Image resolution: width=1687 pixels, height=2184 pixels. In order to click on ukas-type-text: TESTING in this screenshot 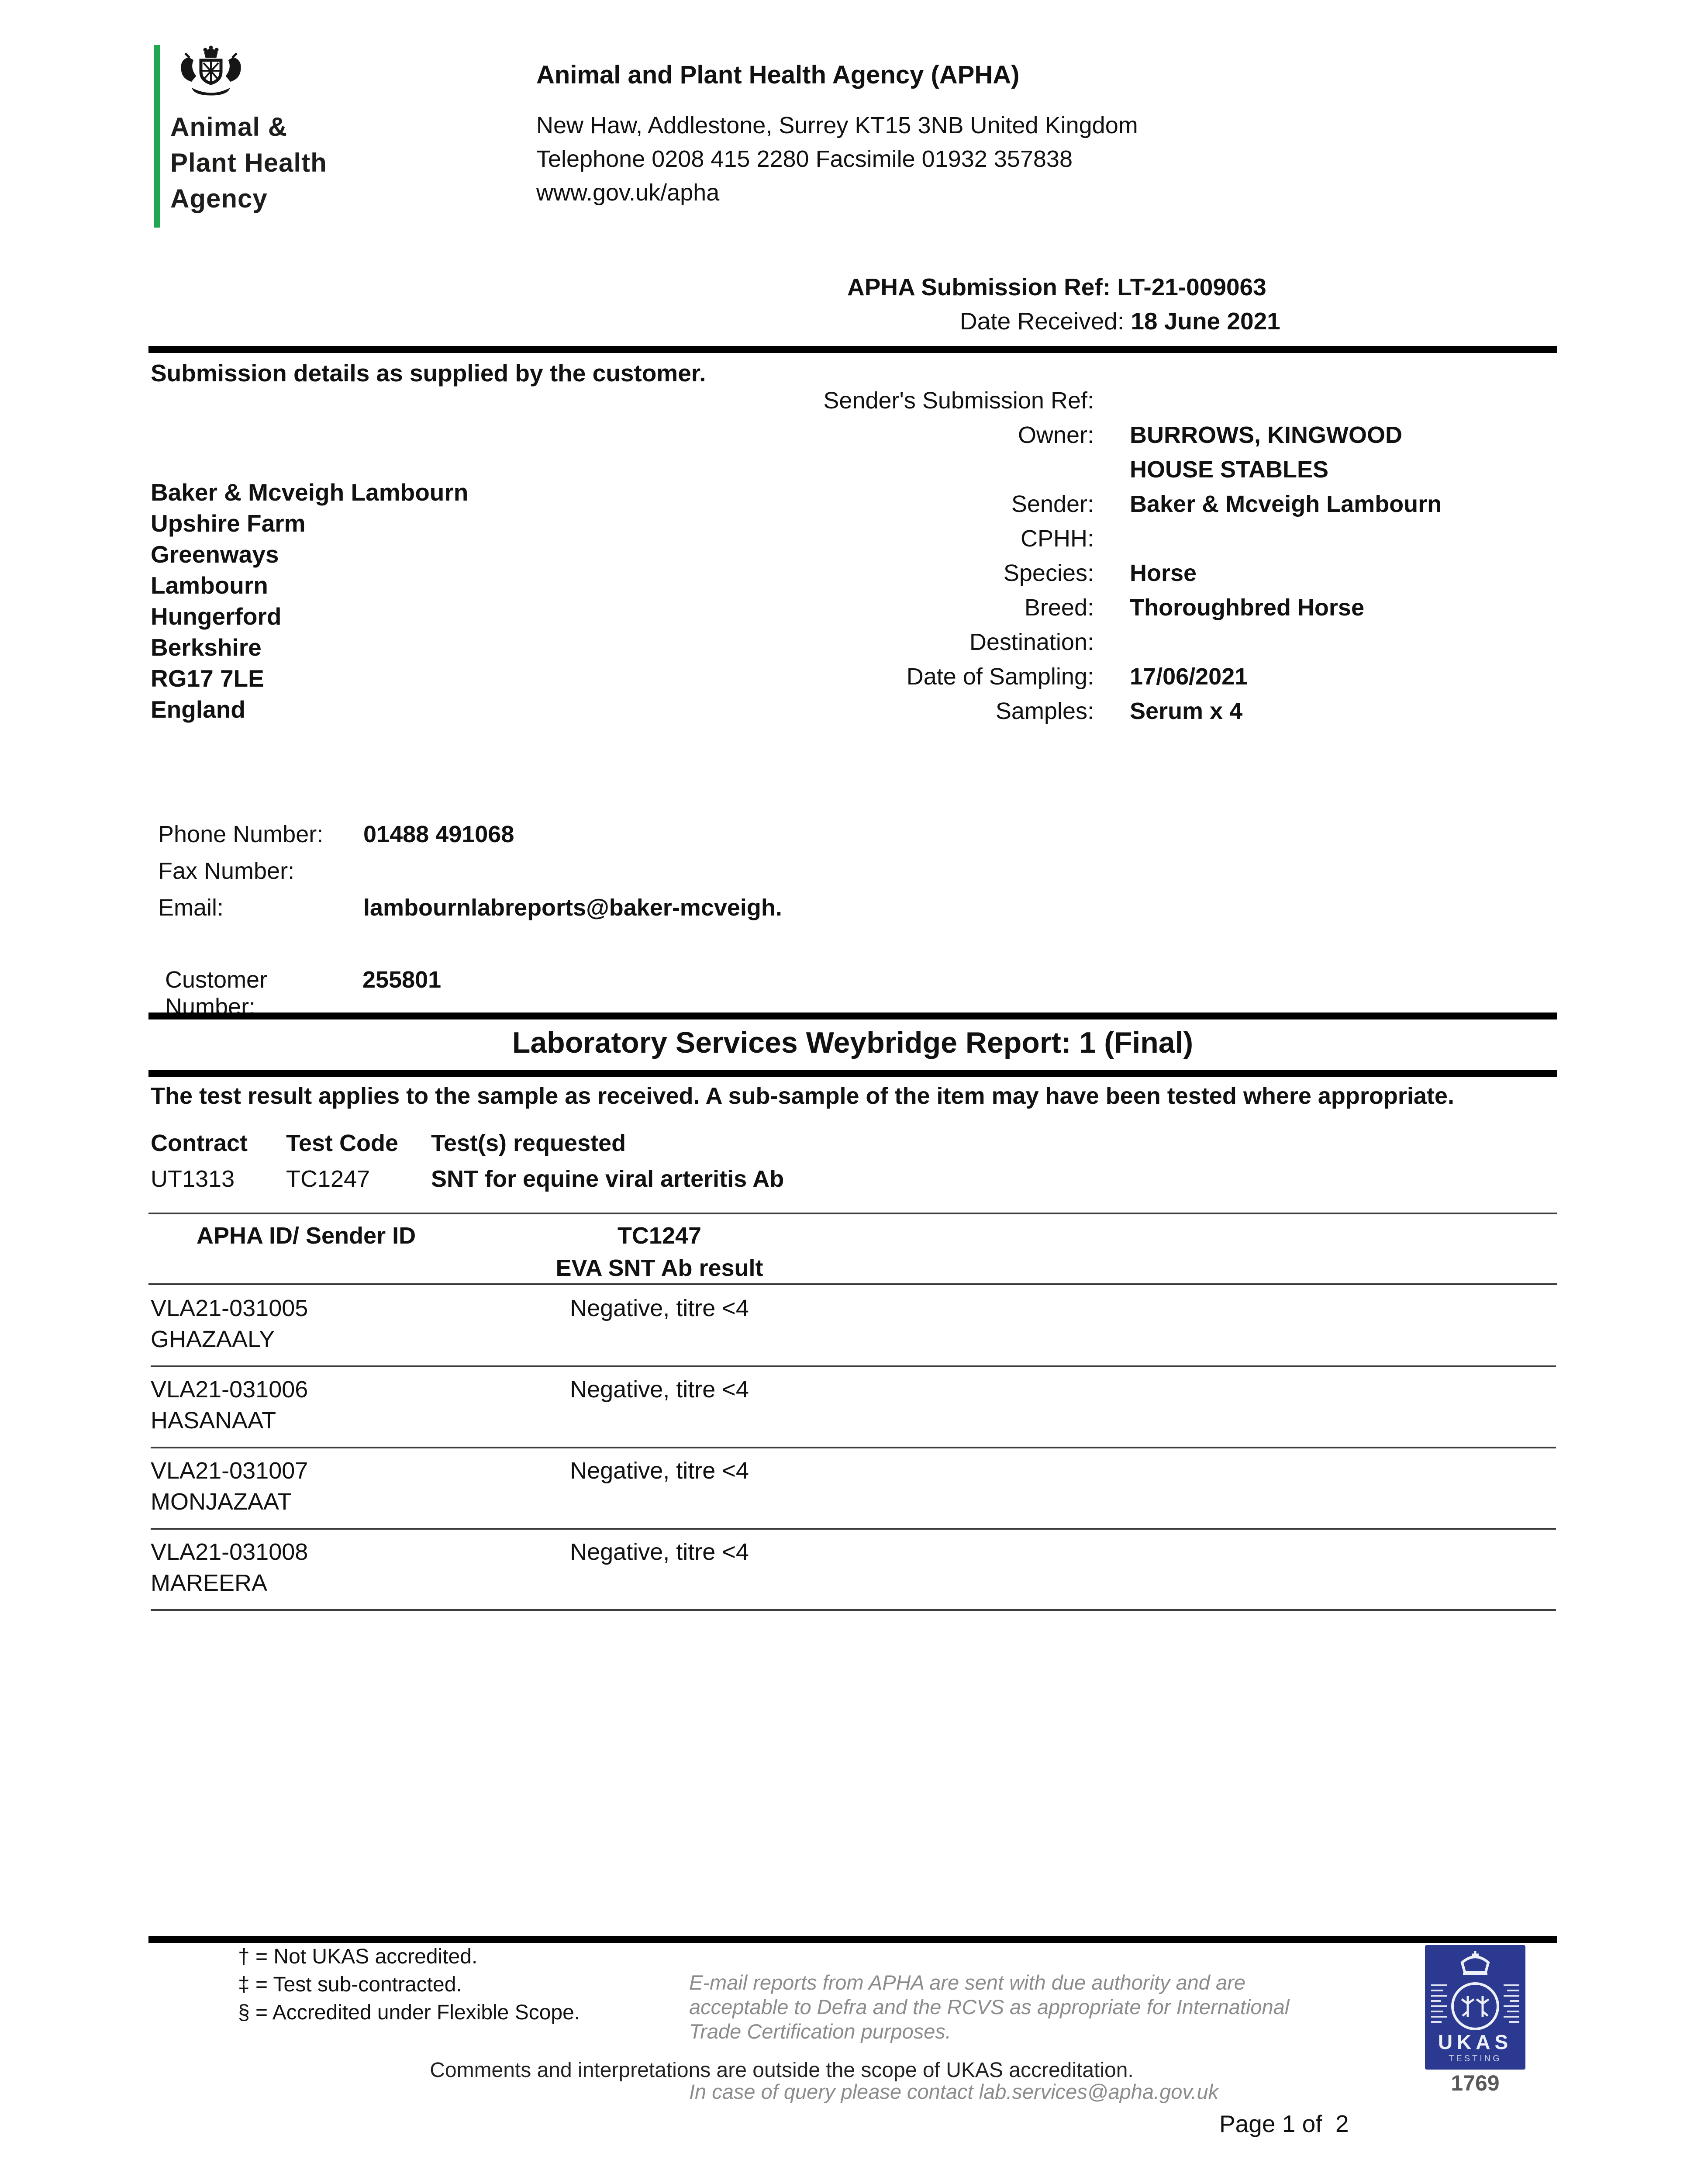, I will do `click(1475, 2058)`.